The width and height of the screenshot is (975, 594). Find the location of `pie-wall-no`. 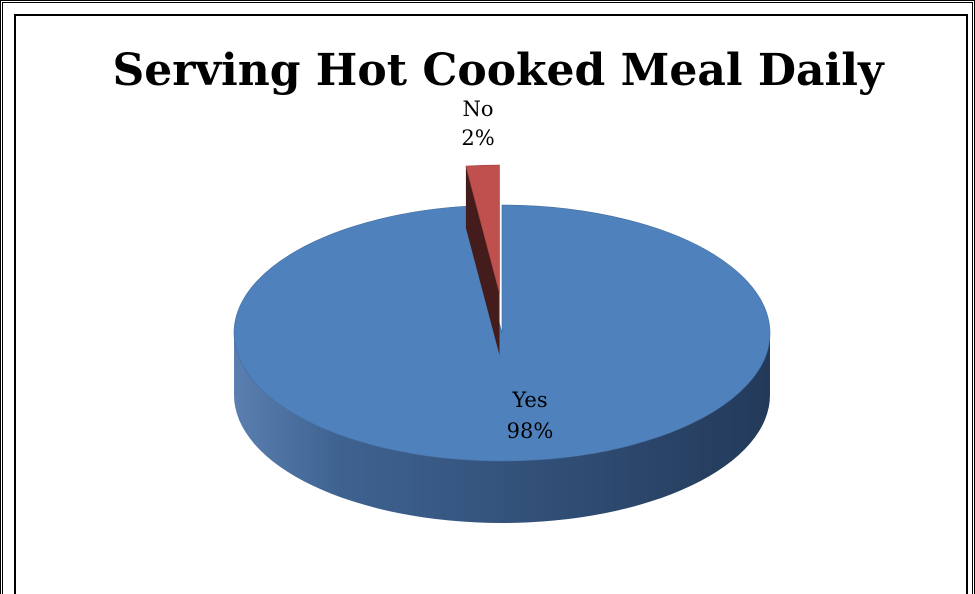

pie-wall-no is located at coordinates (482, 261).